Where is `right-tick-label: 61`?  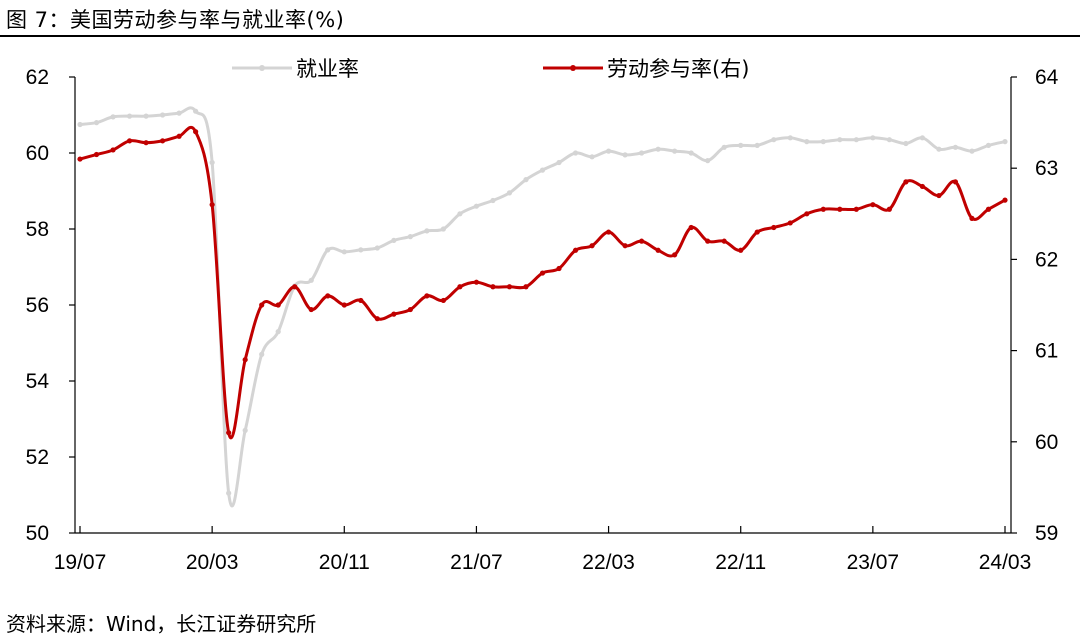 right-tick-label: 61 is located at coordinates (1046, 351).